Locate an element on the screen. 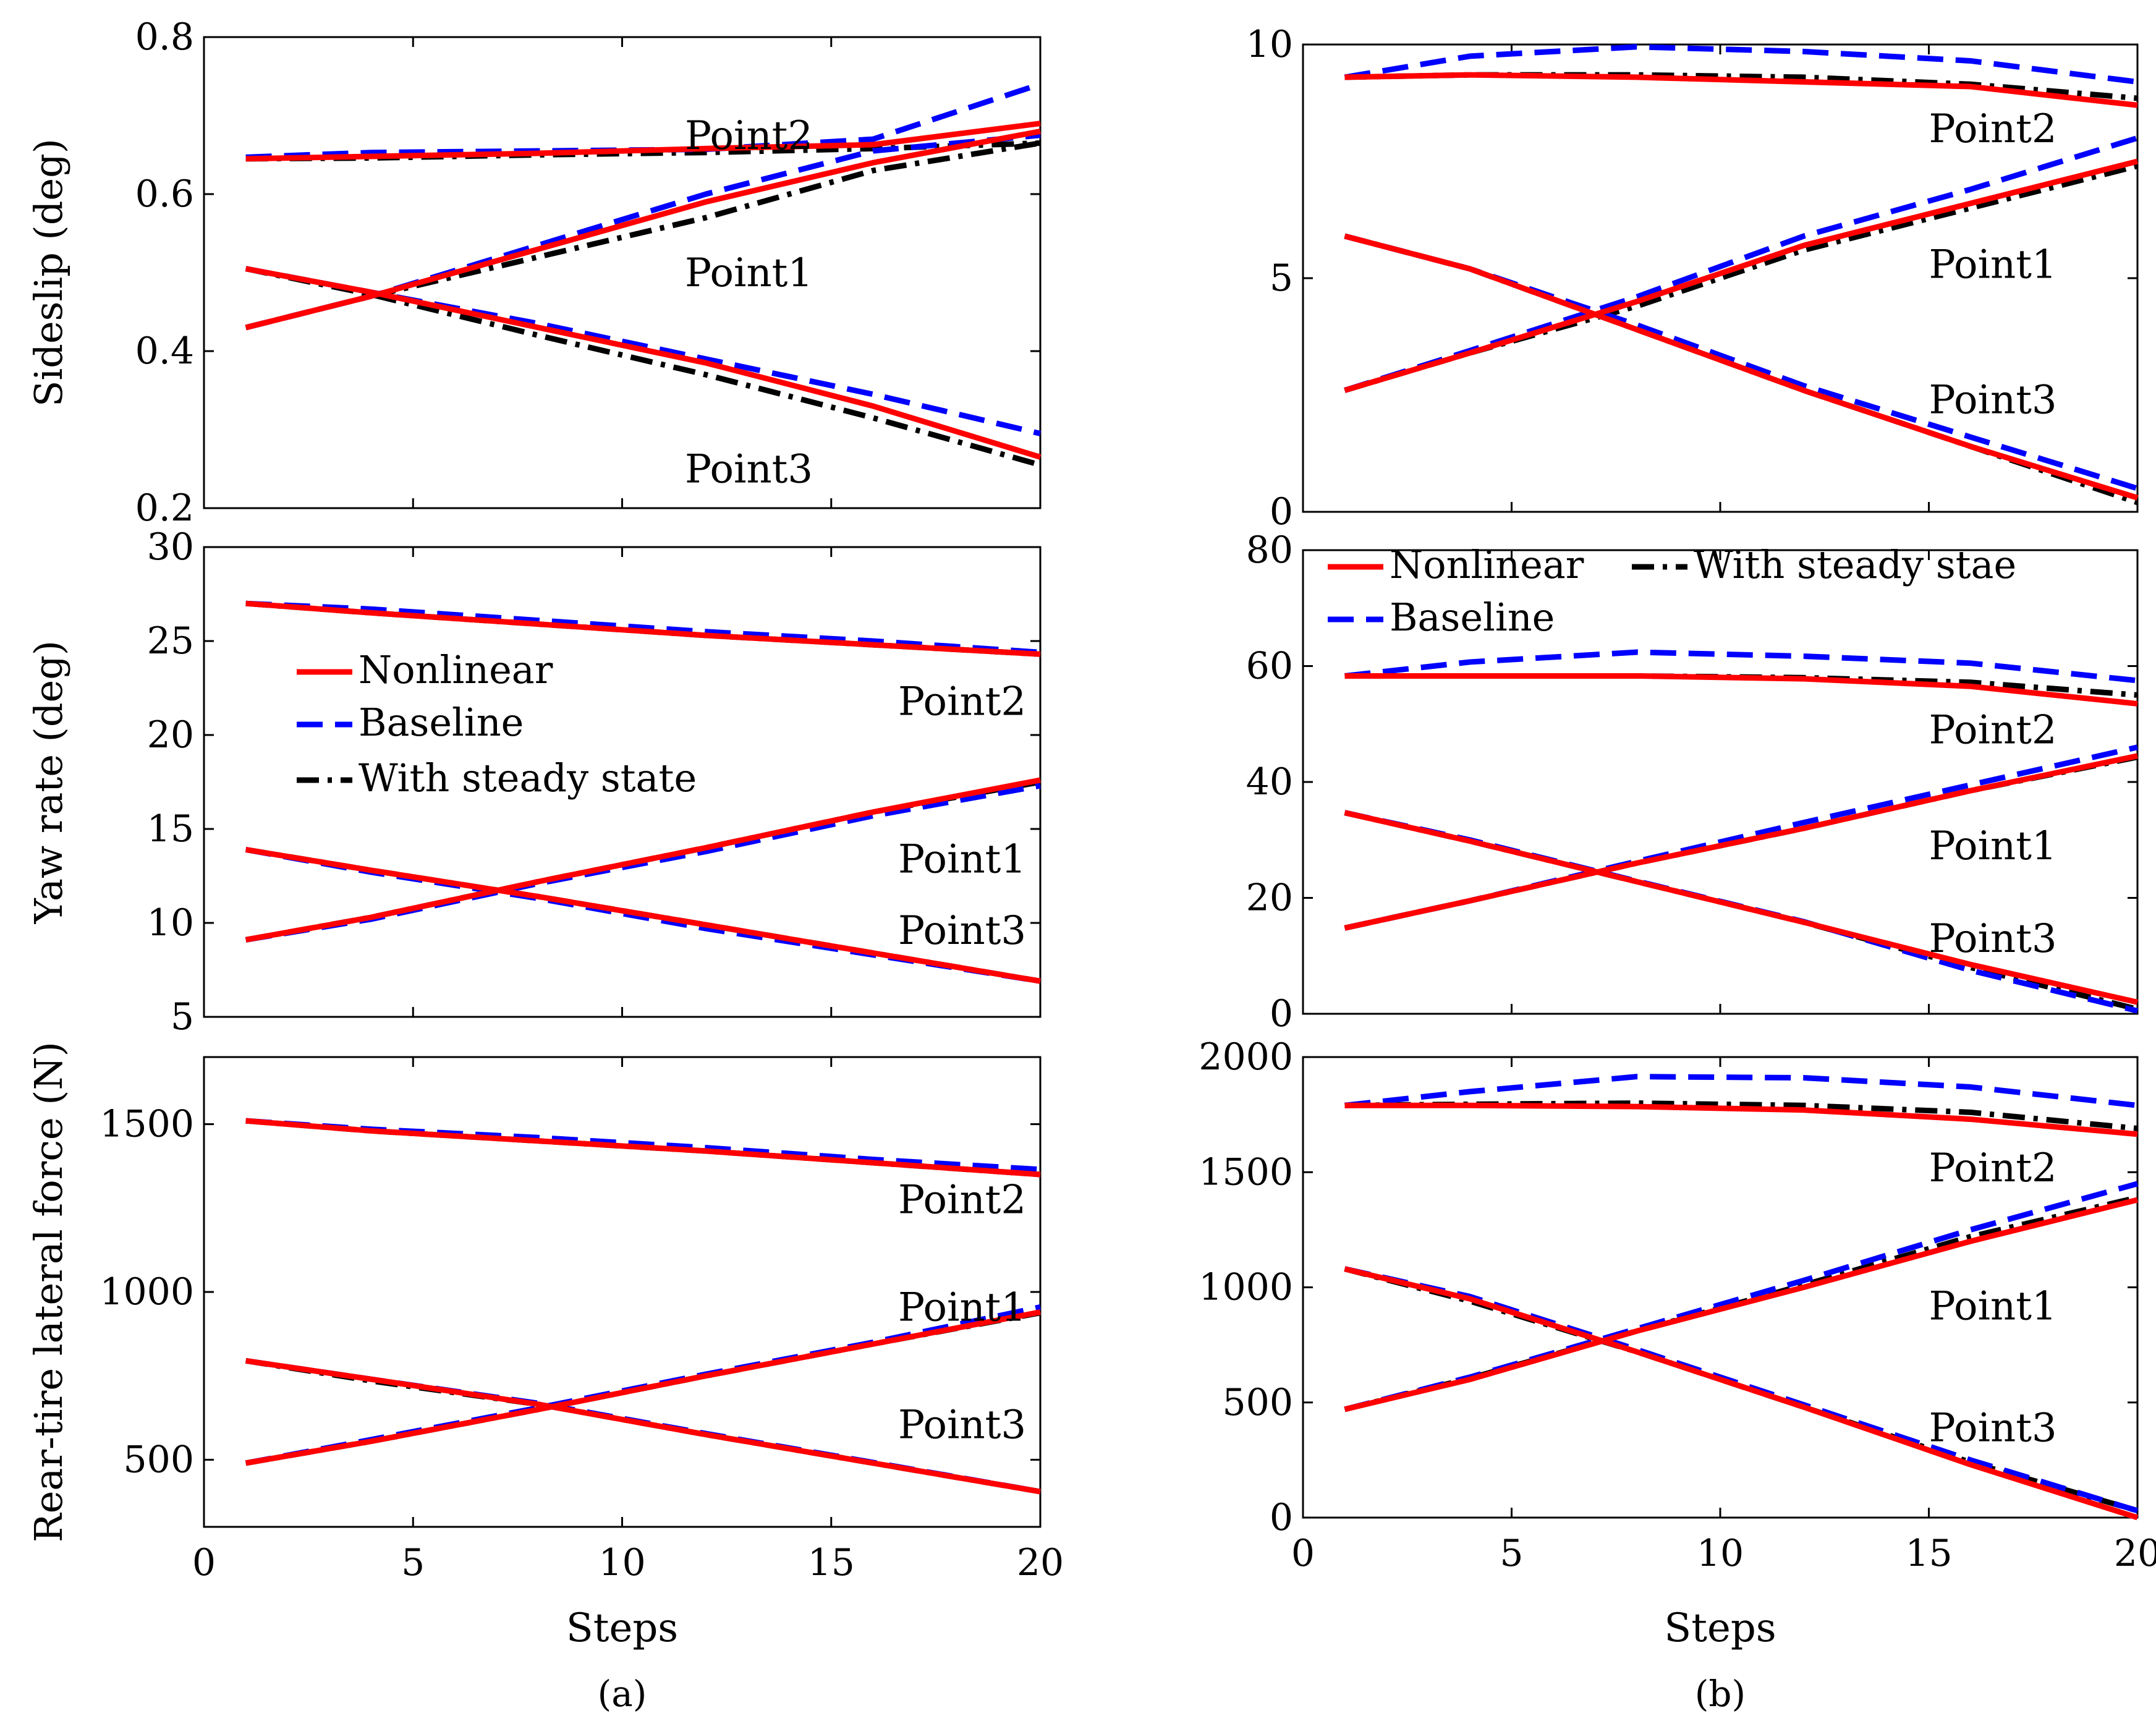  legend: Nonlinear With steady stae Baseline is located at coordinates (1672, 591).